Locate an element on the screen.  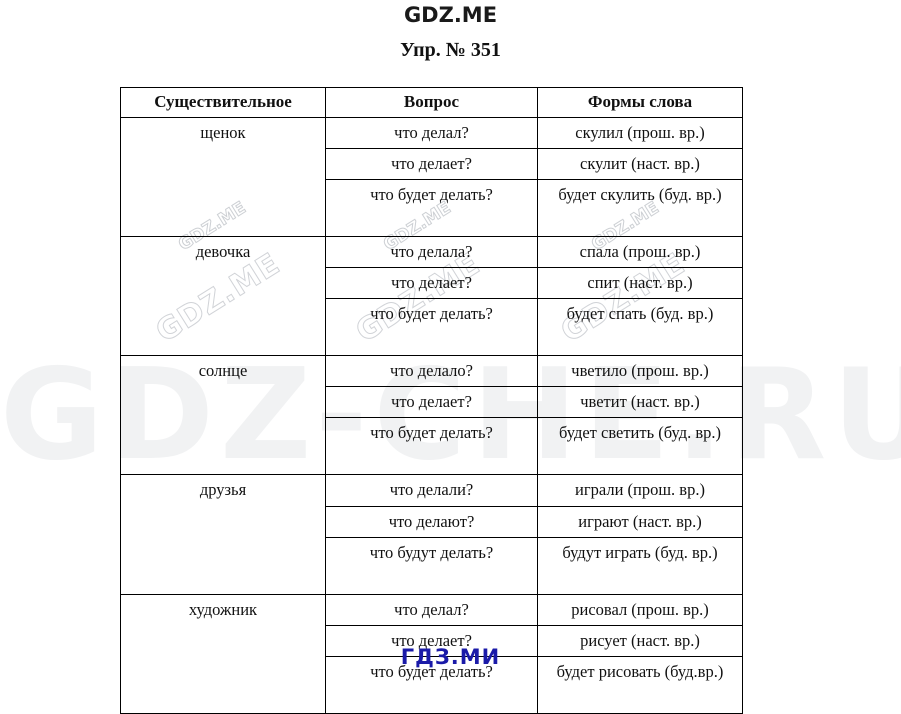
form-cell: играют (наст. вр.) is located at coordinates (640, 521).